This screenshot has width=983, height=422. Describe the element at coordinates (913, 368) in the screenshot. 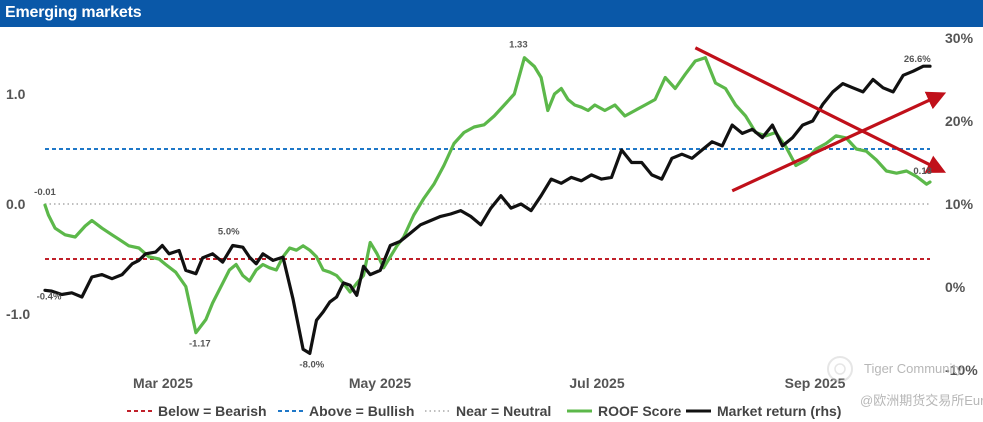

I see `watermark-brand: Tiger Community` at that location.